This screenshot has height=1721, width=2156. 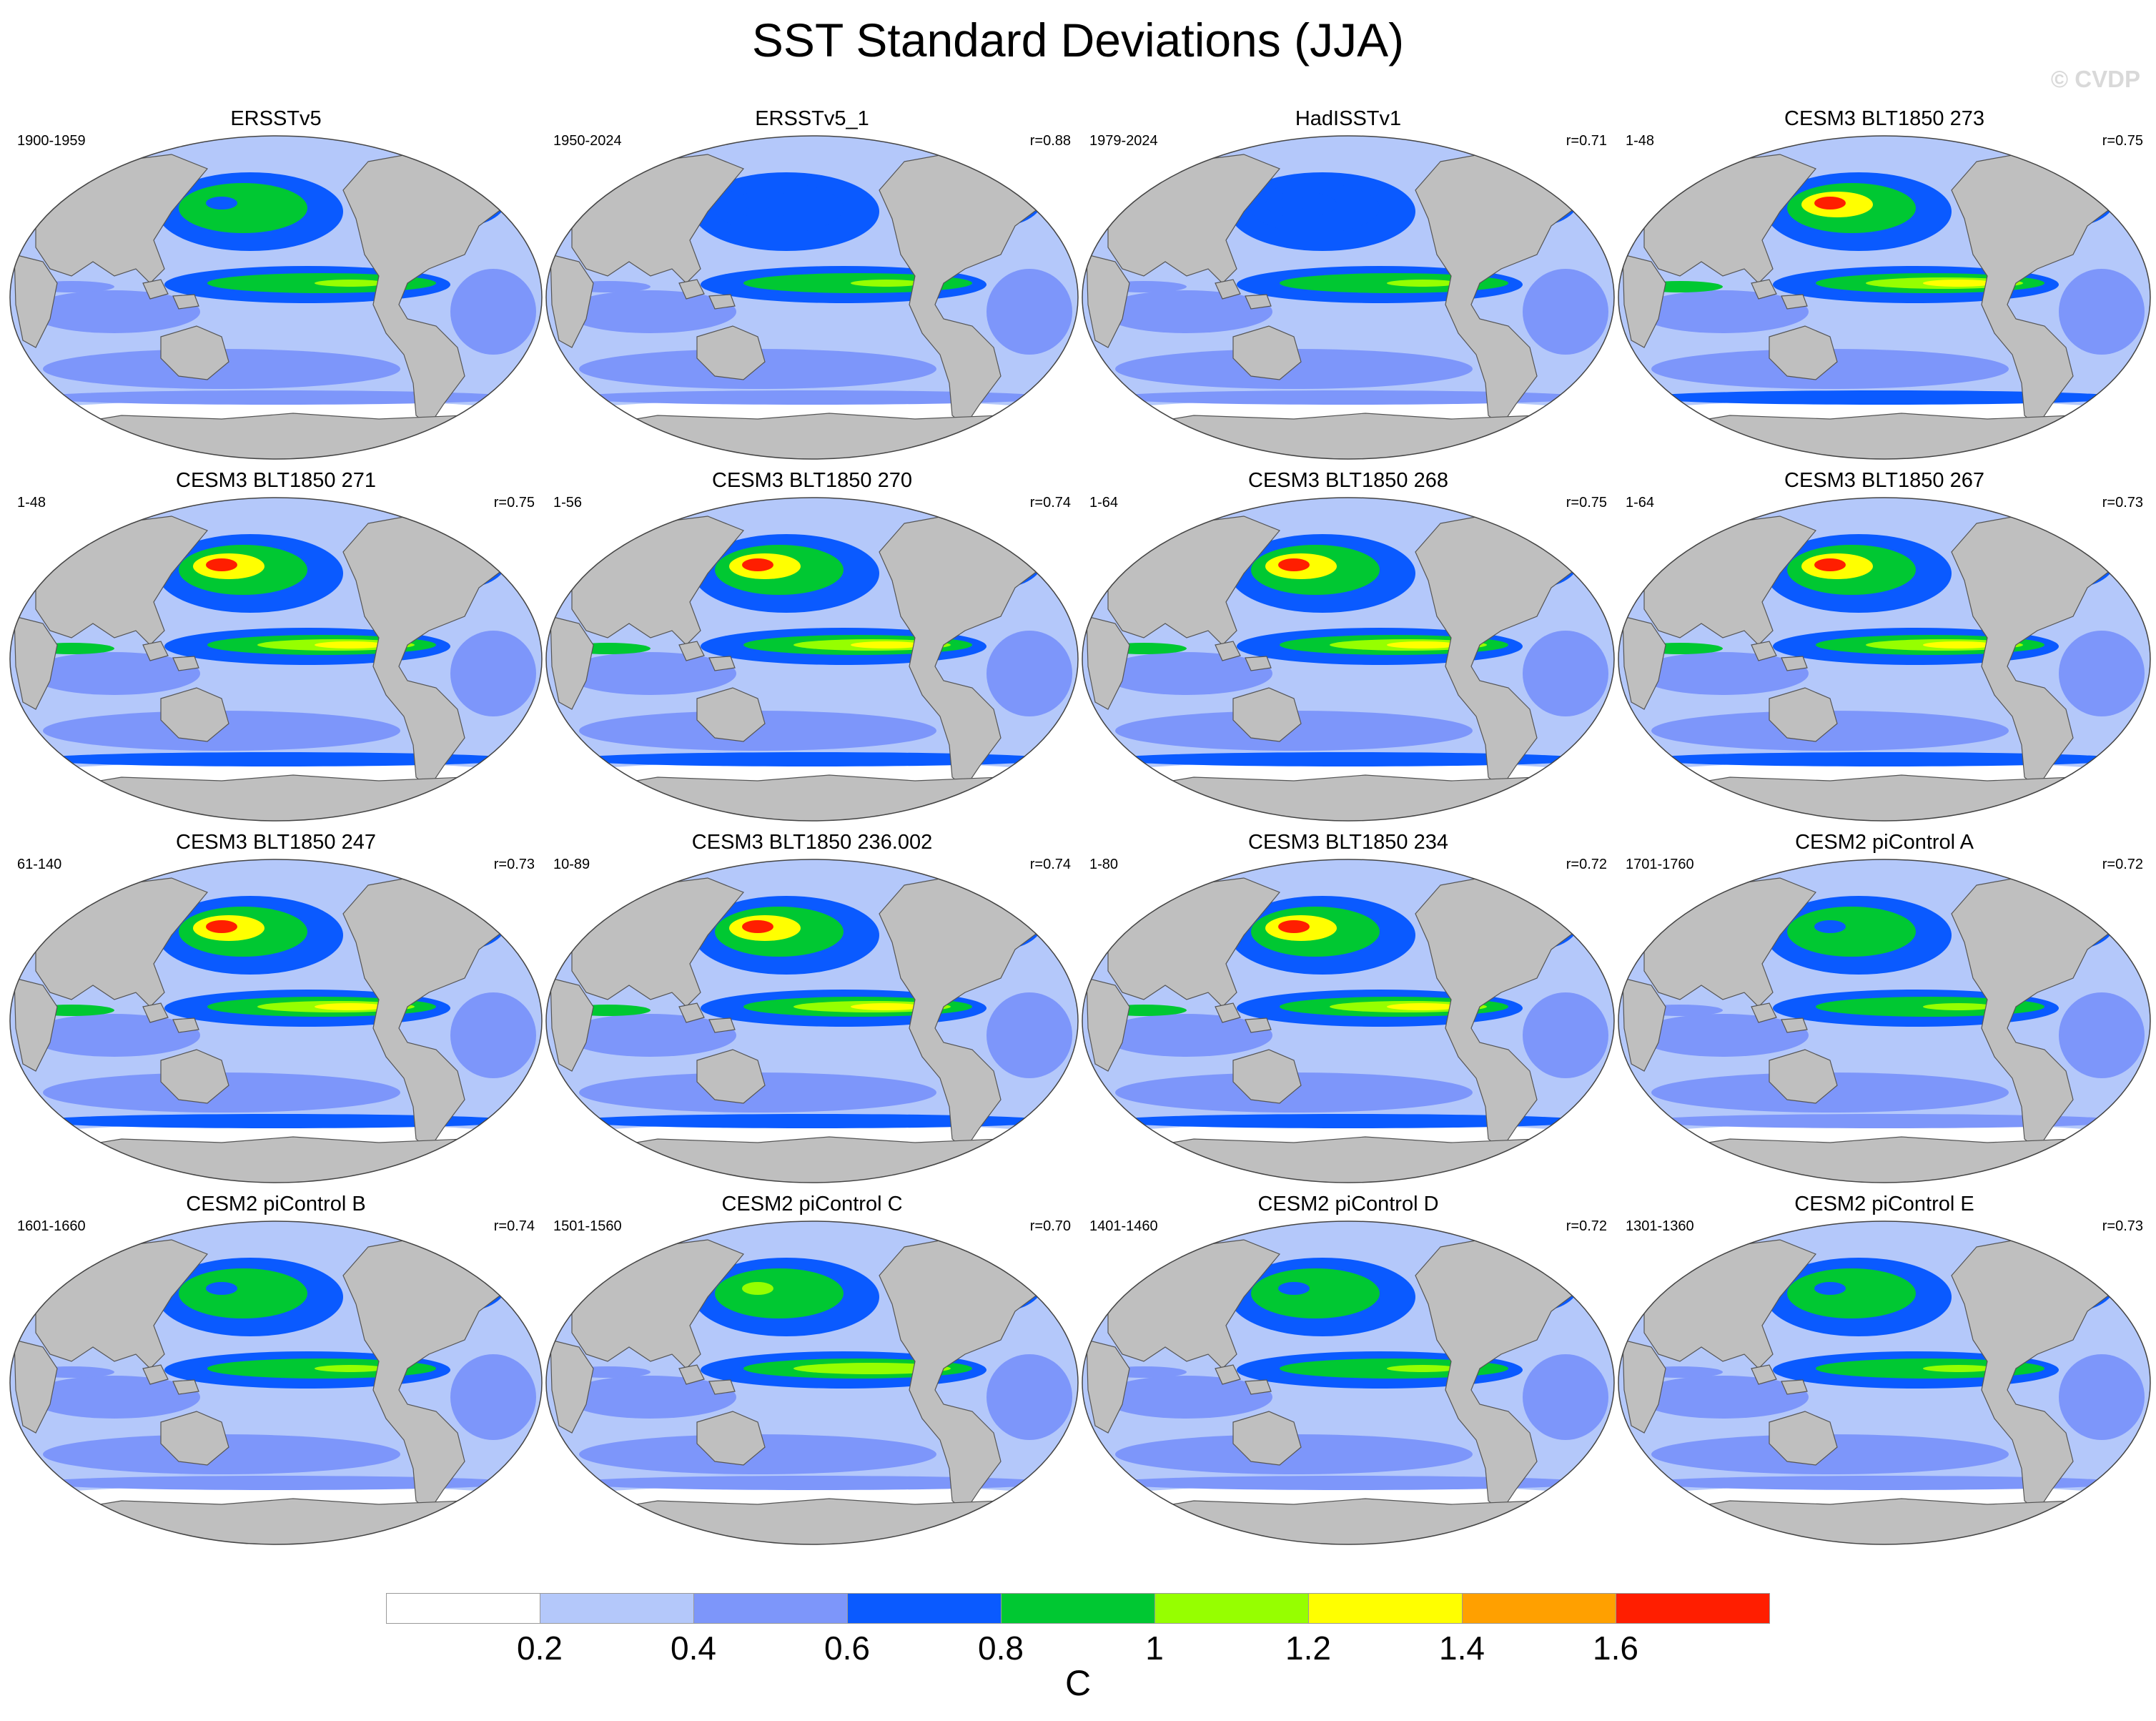 I want to click on panel-title: CESM3 BLT1850 270, so click(x=812, y=481).